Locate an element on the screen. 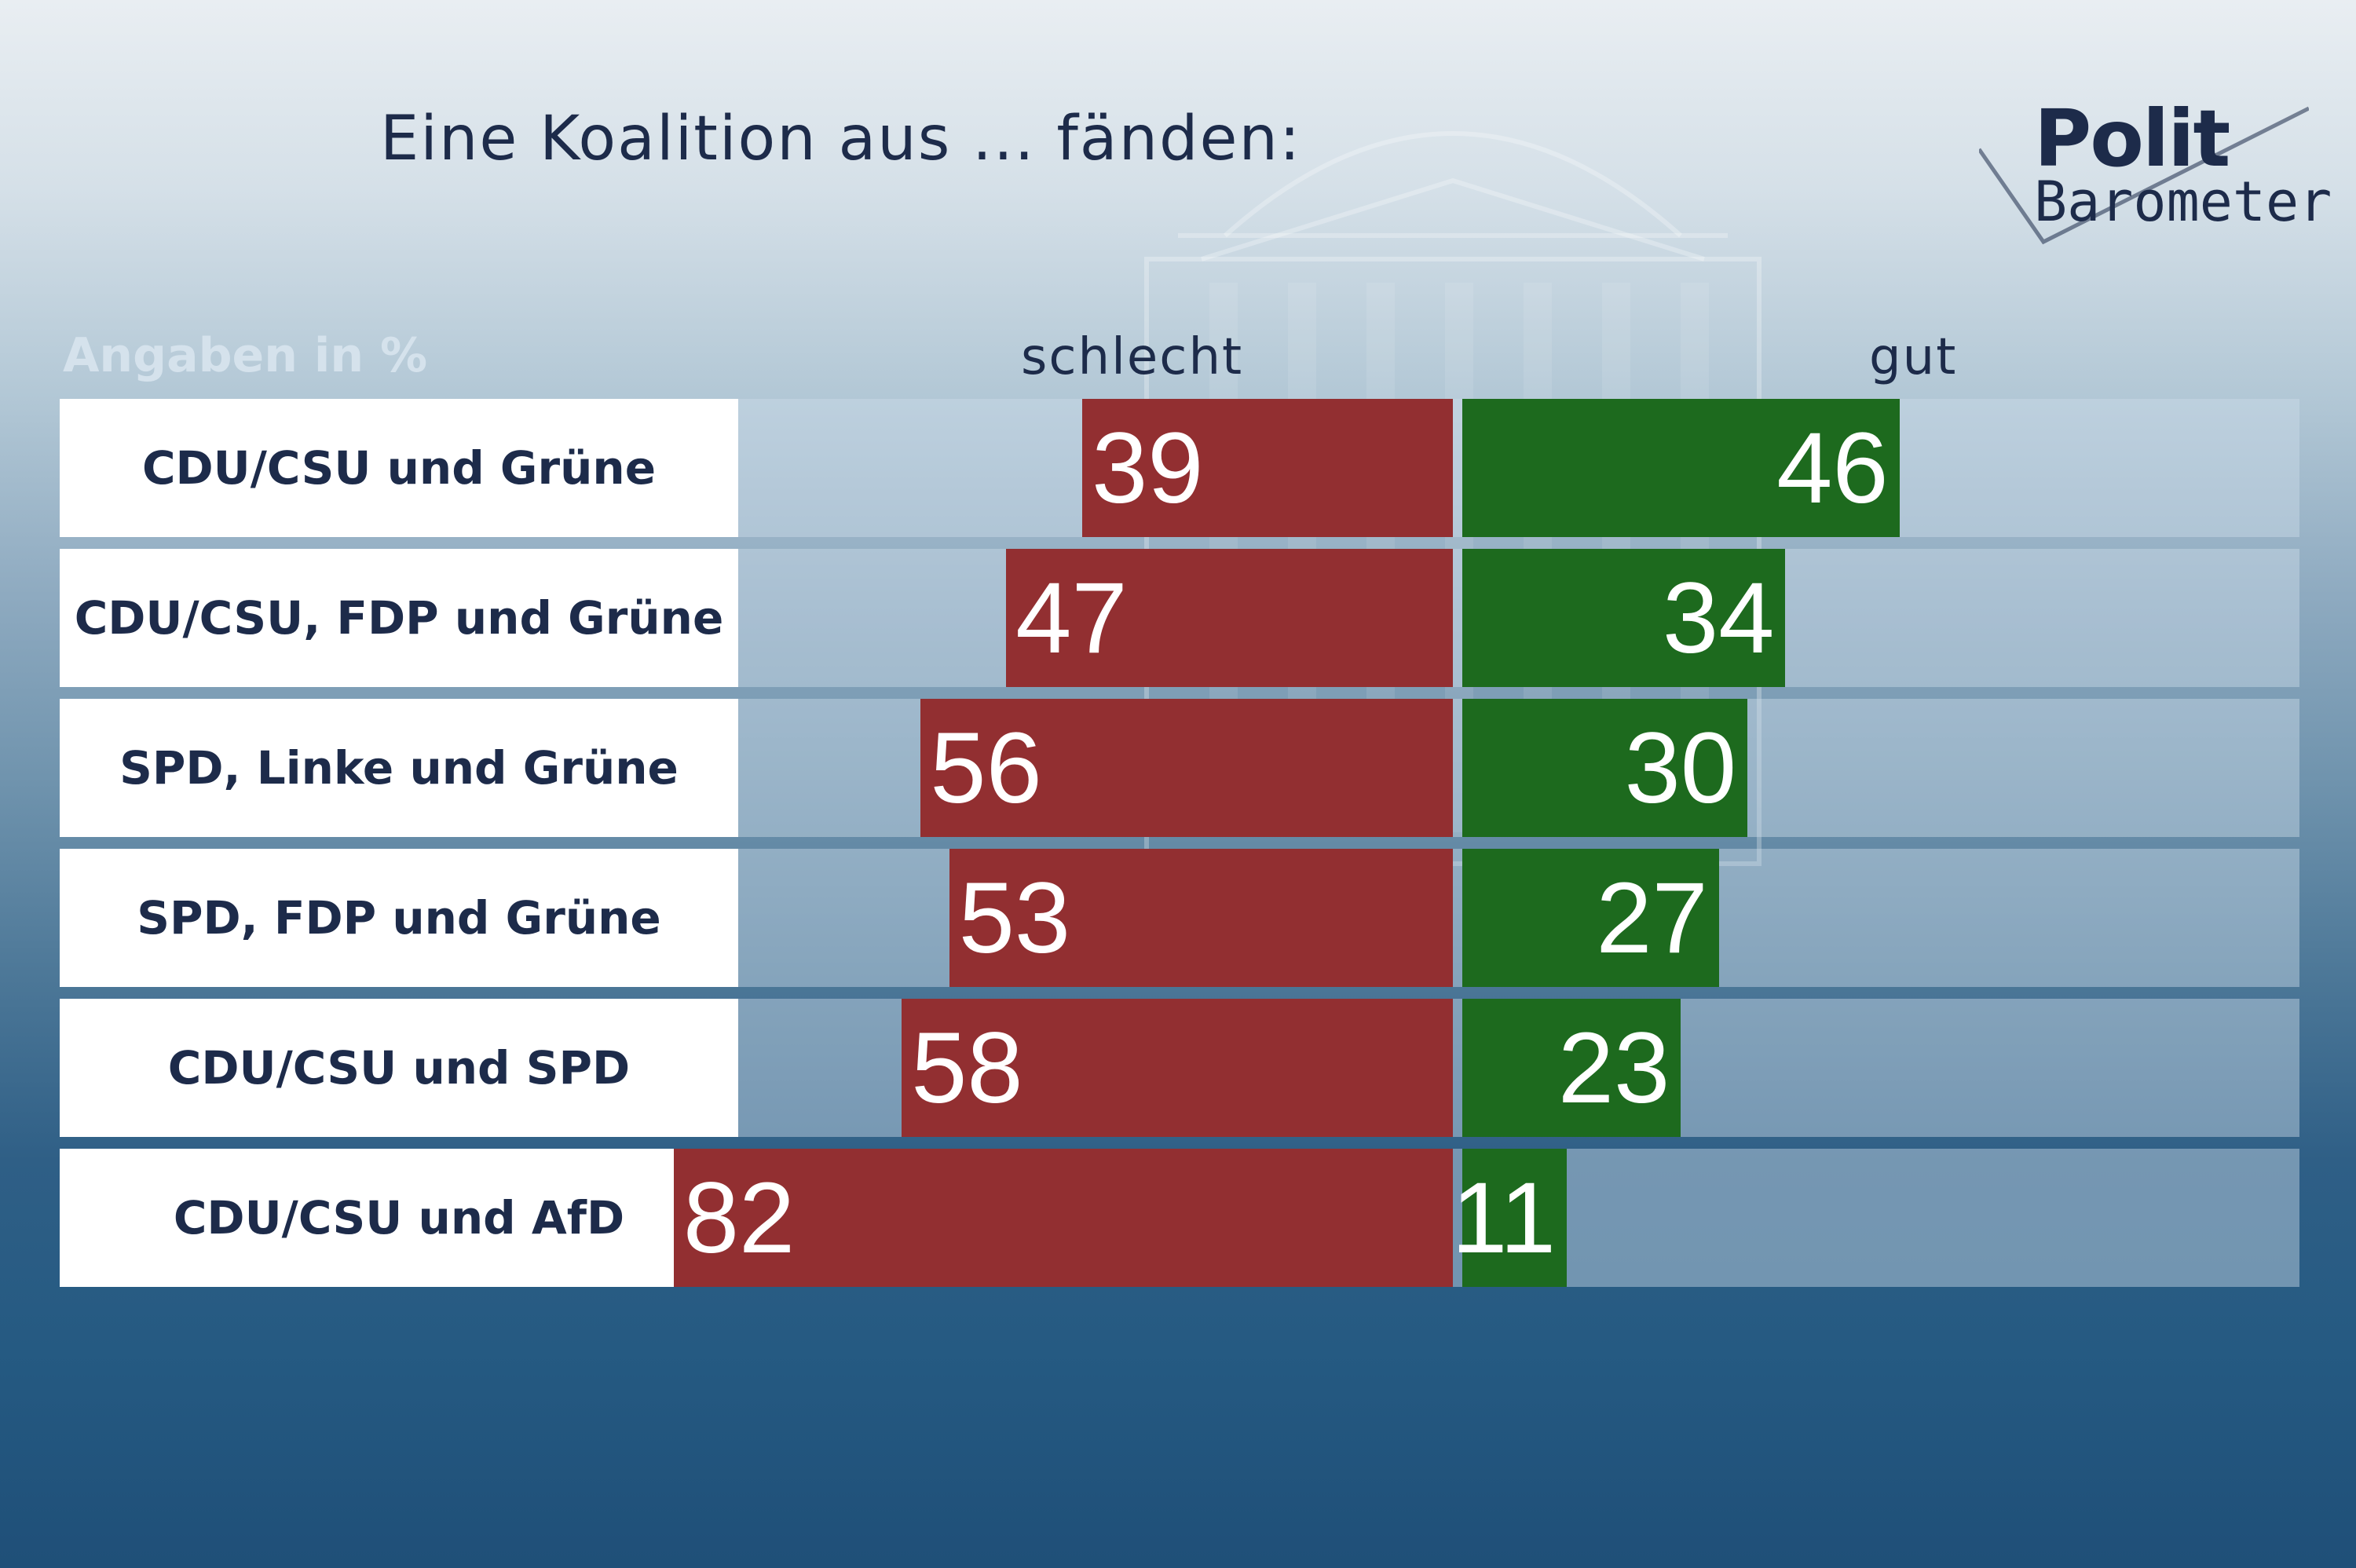 The image size is (2356, 1568). bar-track: 47 34 is located at coordinates (1518, 618).